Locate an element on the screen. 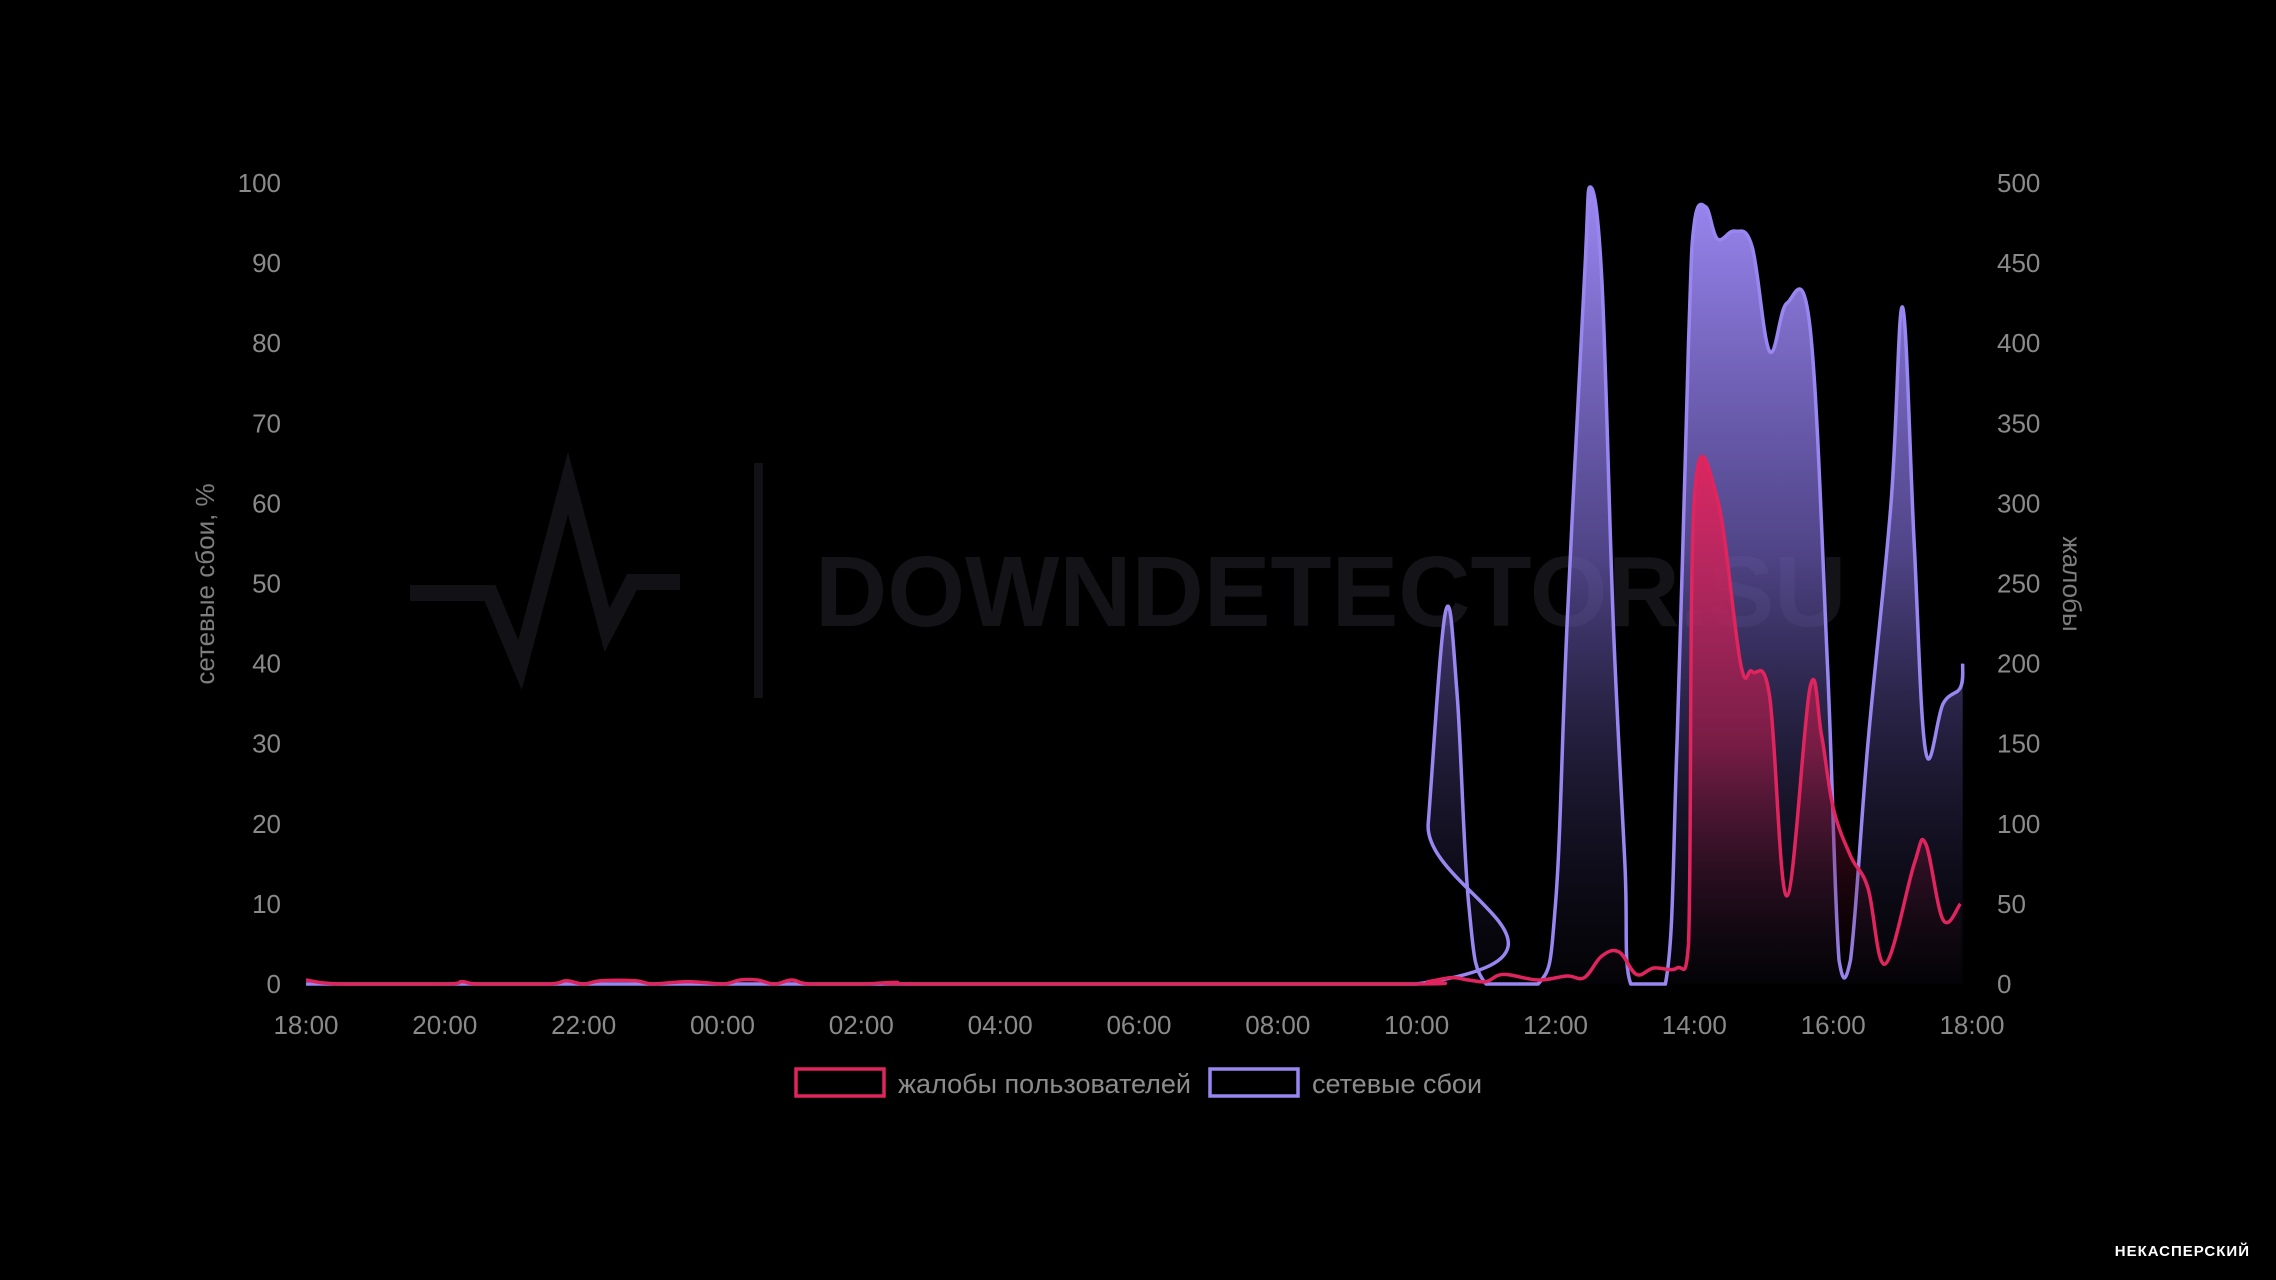 Image resolution: width=2276 pixels, height=1280 pixels. x-tick-label: 10:00 is located at coordinates (1416, 1025).